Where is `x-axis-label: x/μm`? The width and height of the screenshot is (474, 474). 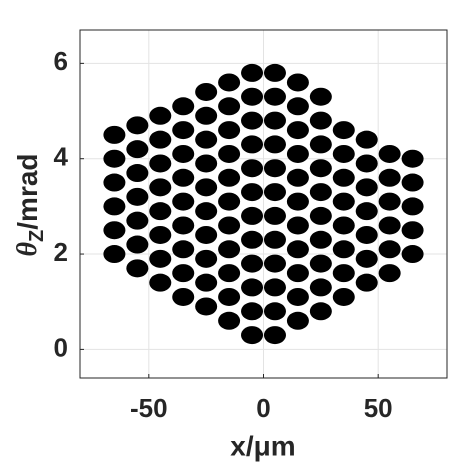 x-axis-label: x/μm is located at coordinates (262, 445).